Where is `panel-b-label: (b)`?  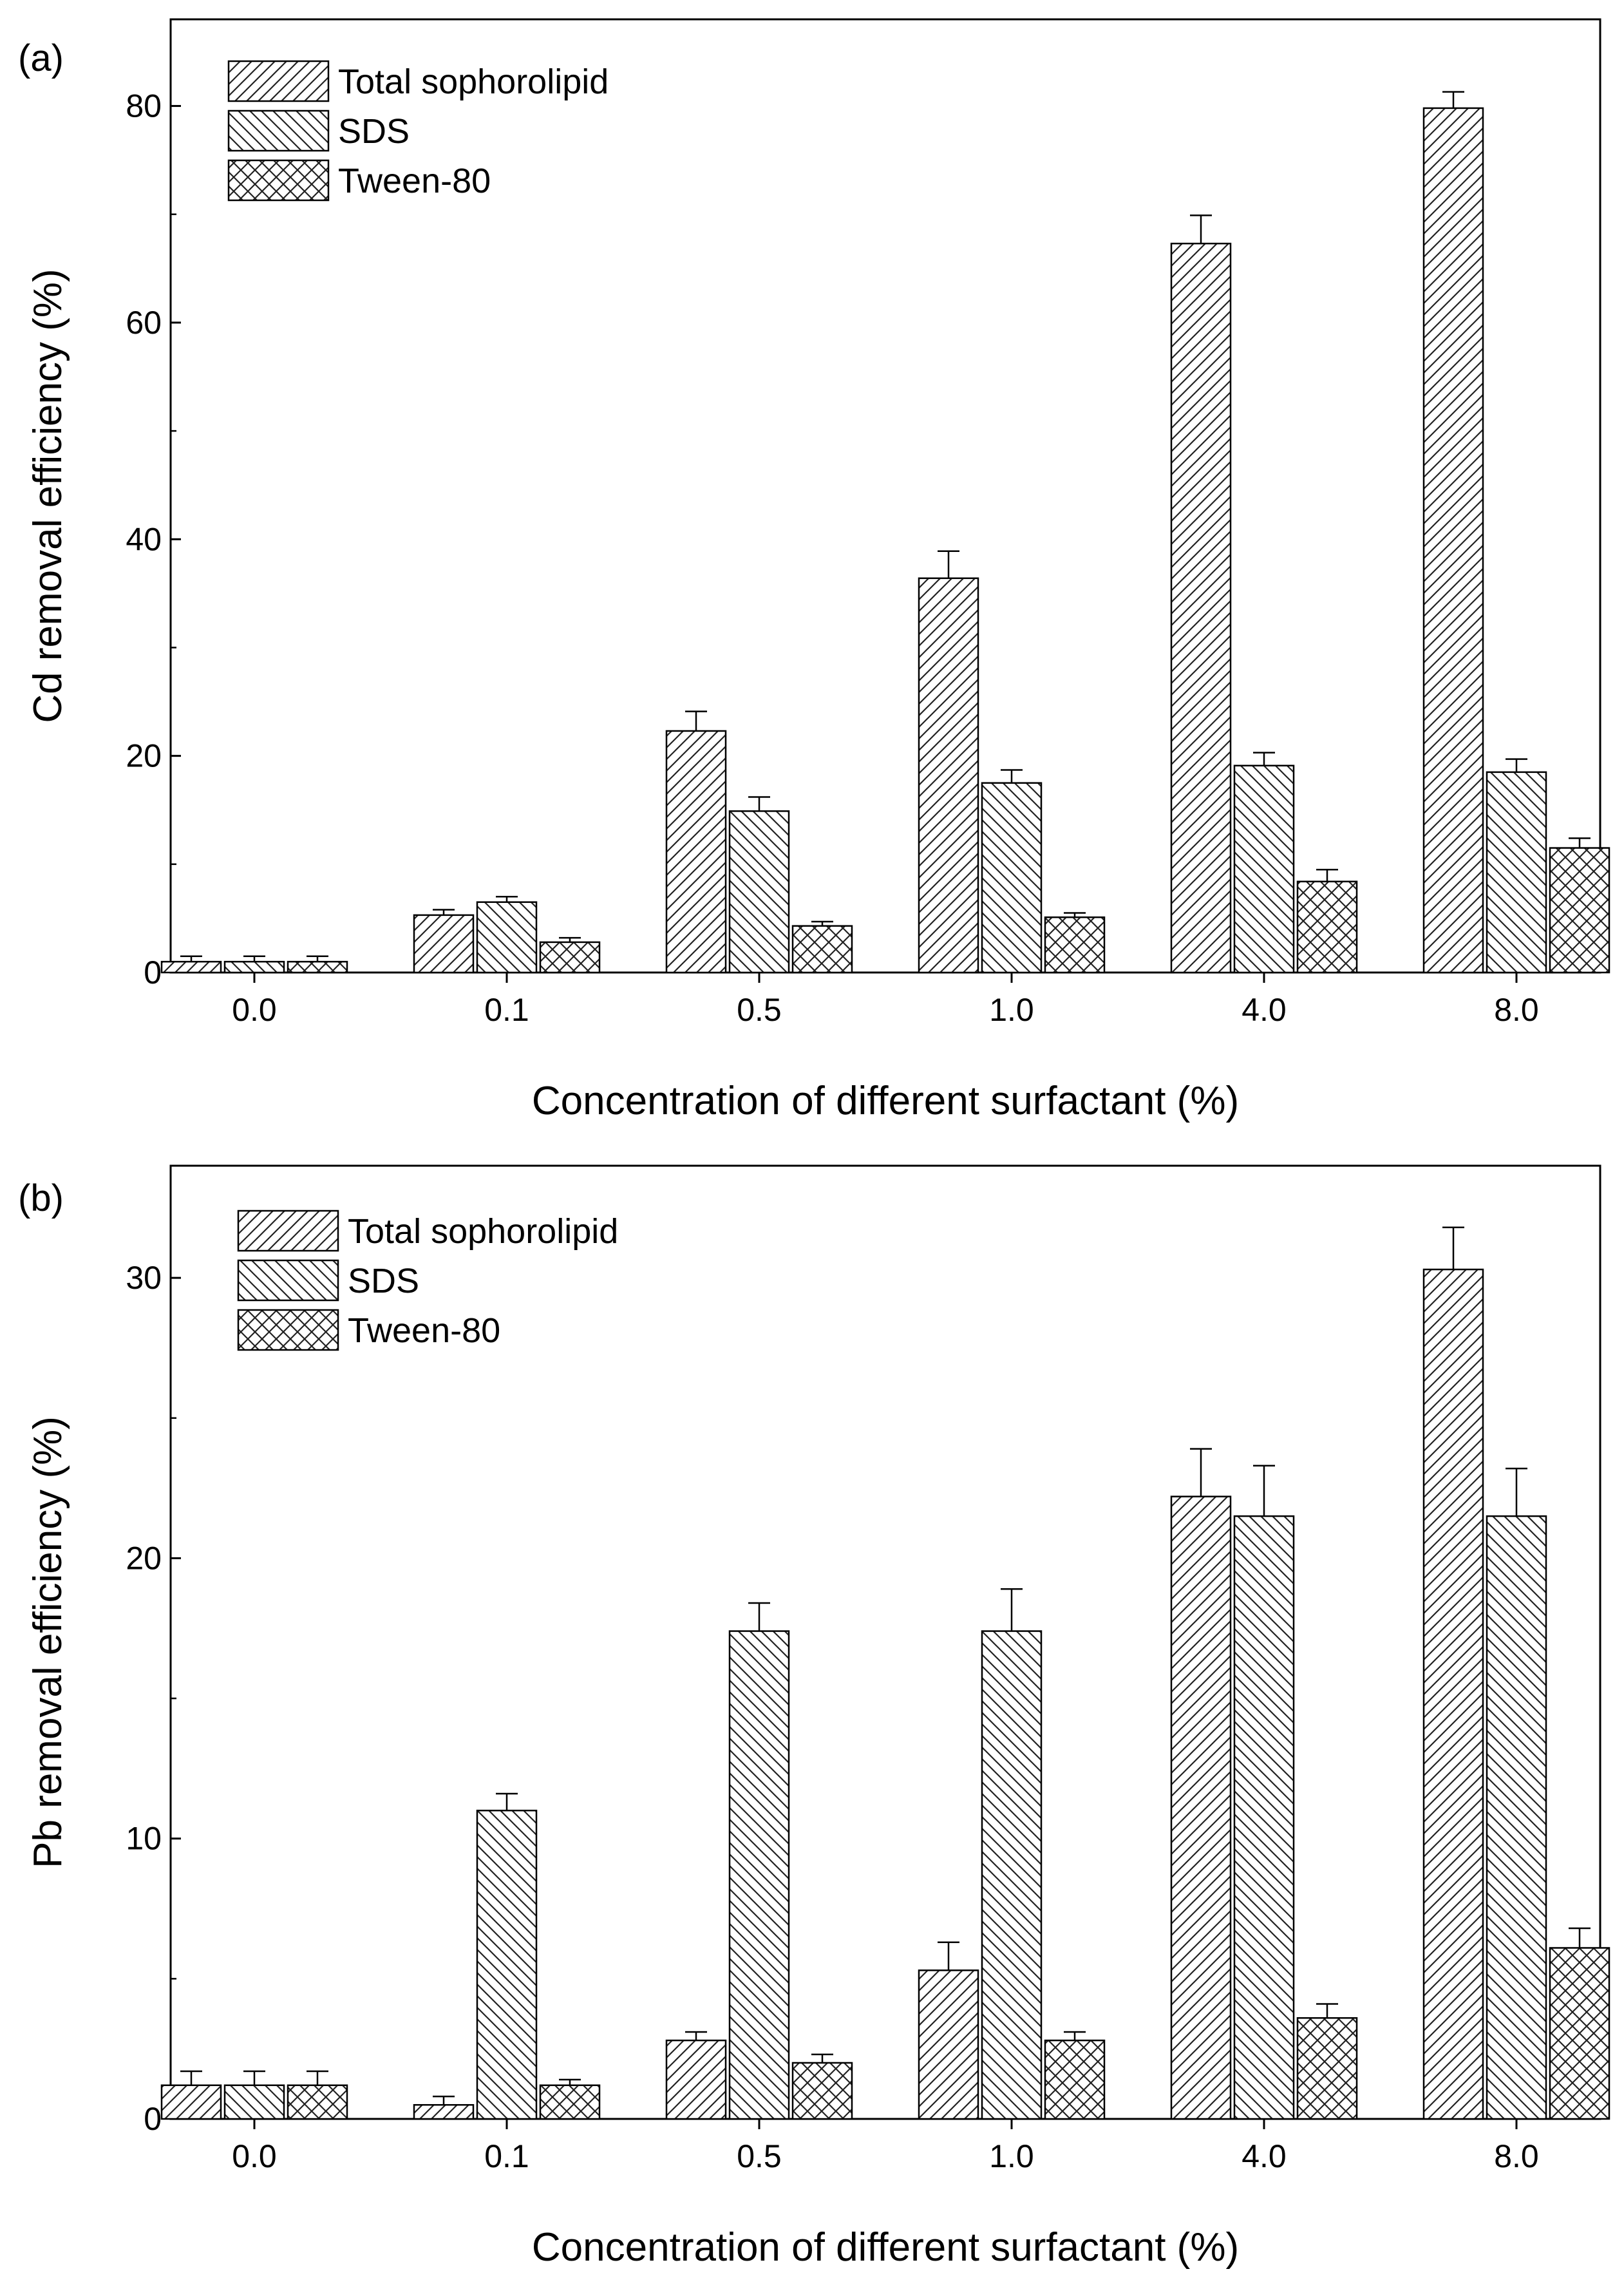 panel-b-label: (b) is located at coordinates (41, 1198).